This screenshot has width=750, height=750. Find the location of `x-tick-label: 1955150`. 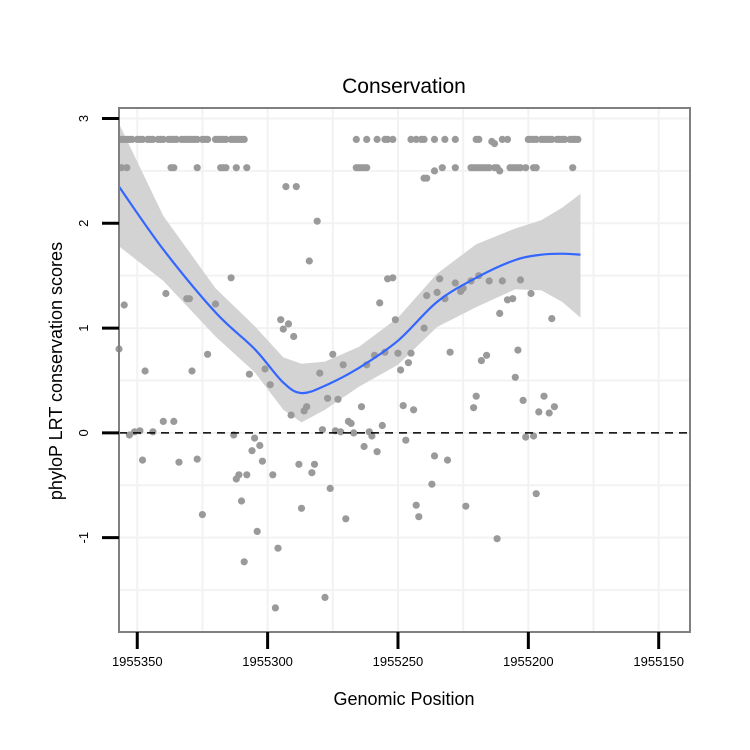

x-tick-label: 1955150 is located at coordinates (658, 661).